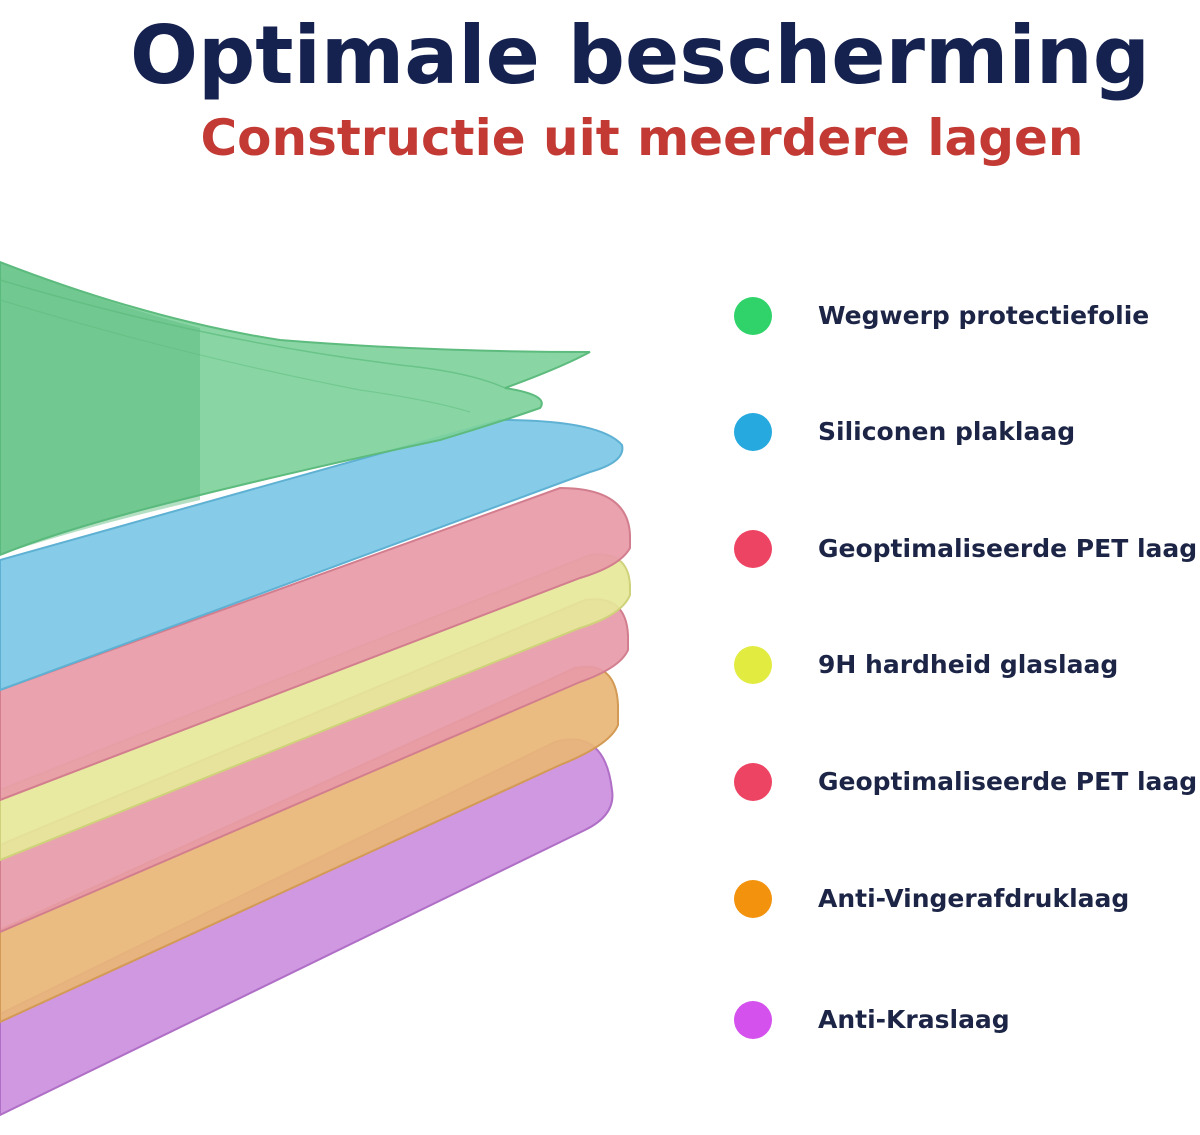 Image resolution: width=1200 pixels, height=1135 pixels. I want to click on sheet-protective-film-shade, so click(100, 408).